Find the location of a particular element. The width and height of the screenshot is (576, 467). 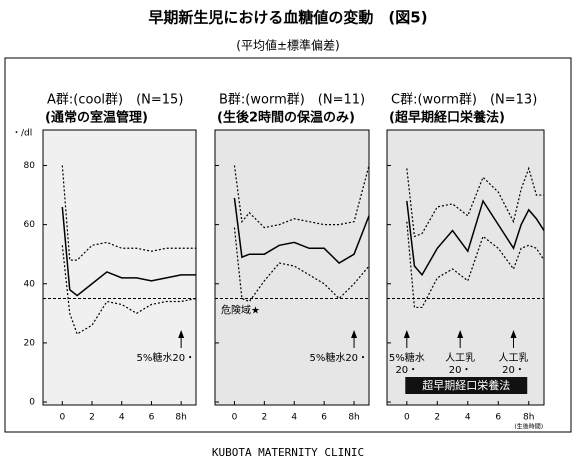

panel-title: B群:(worm群) (N=11) is located at coordinates (292, 100).